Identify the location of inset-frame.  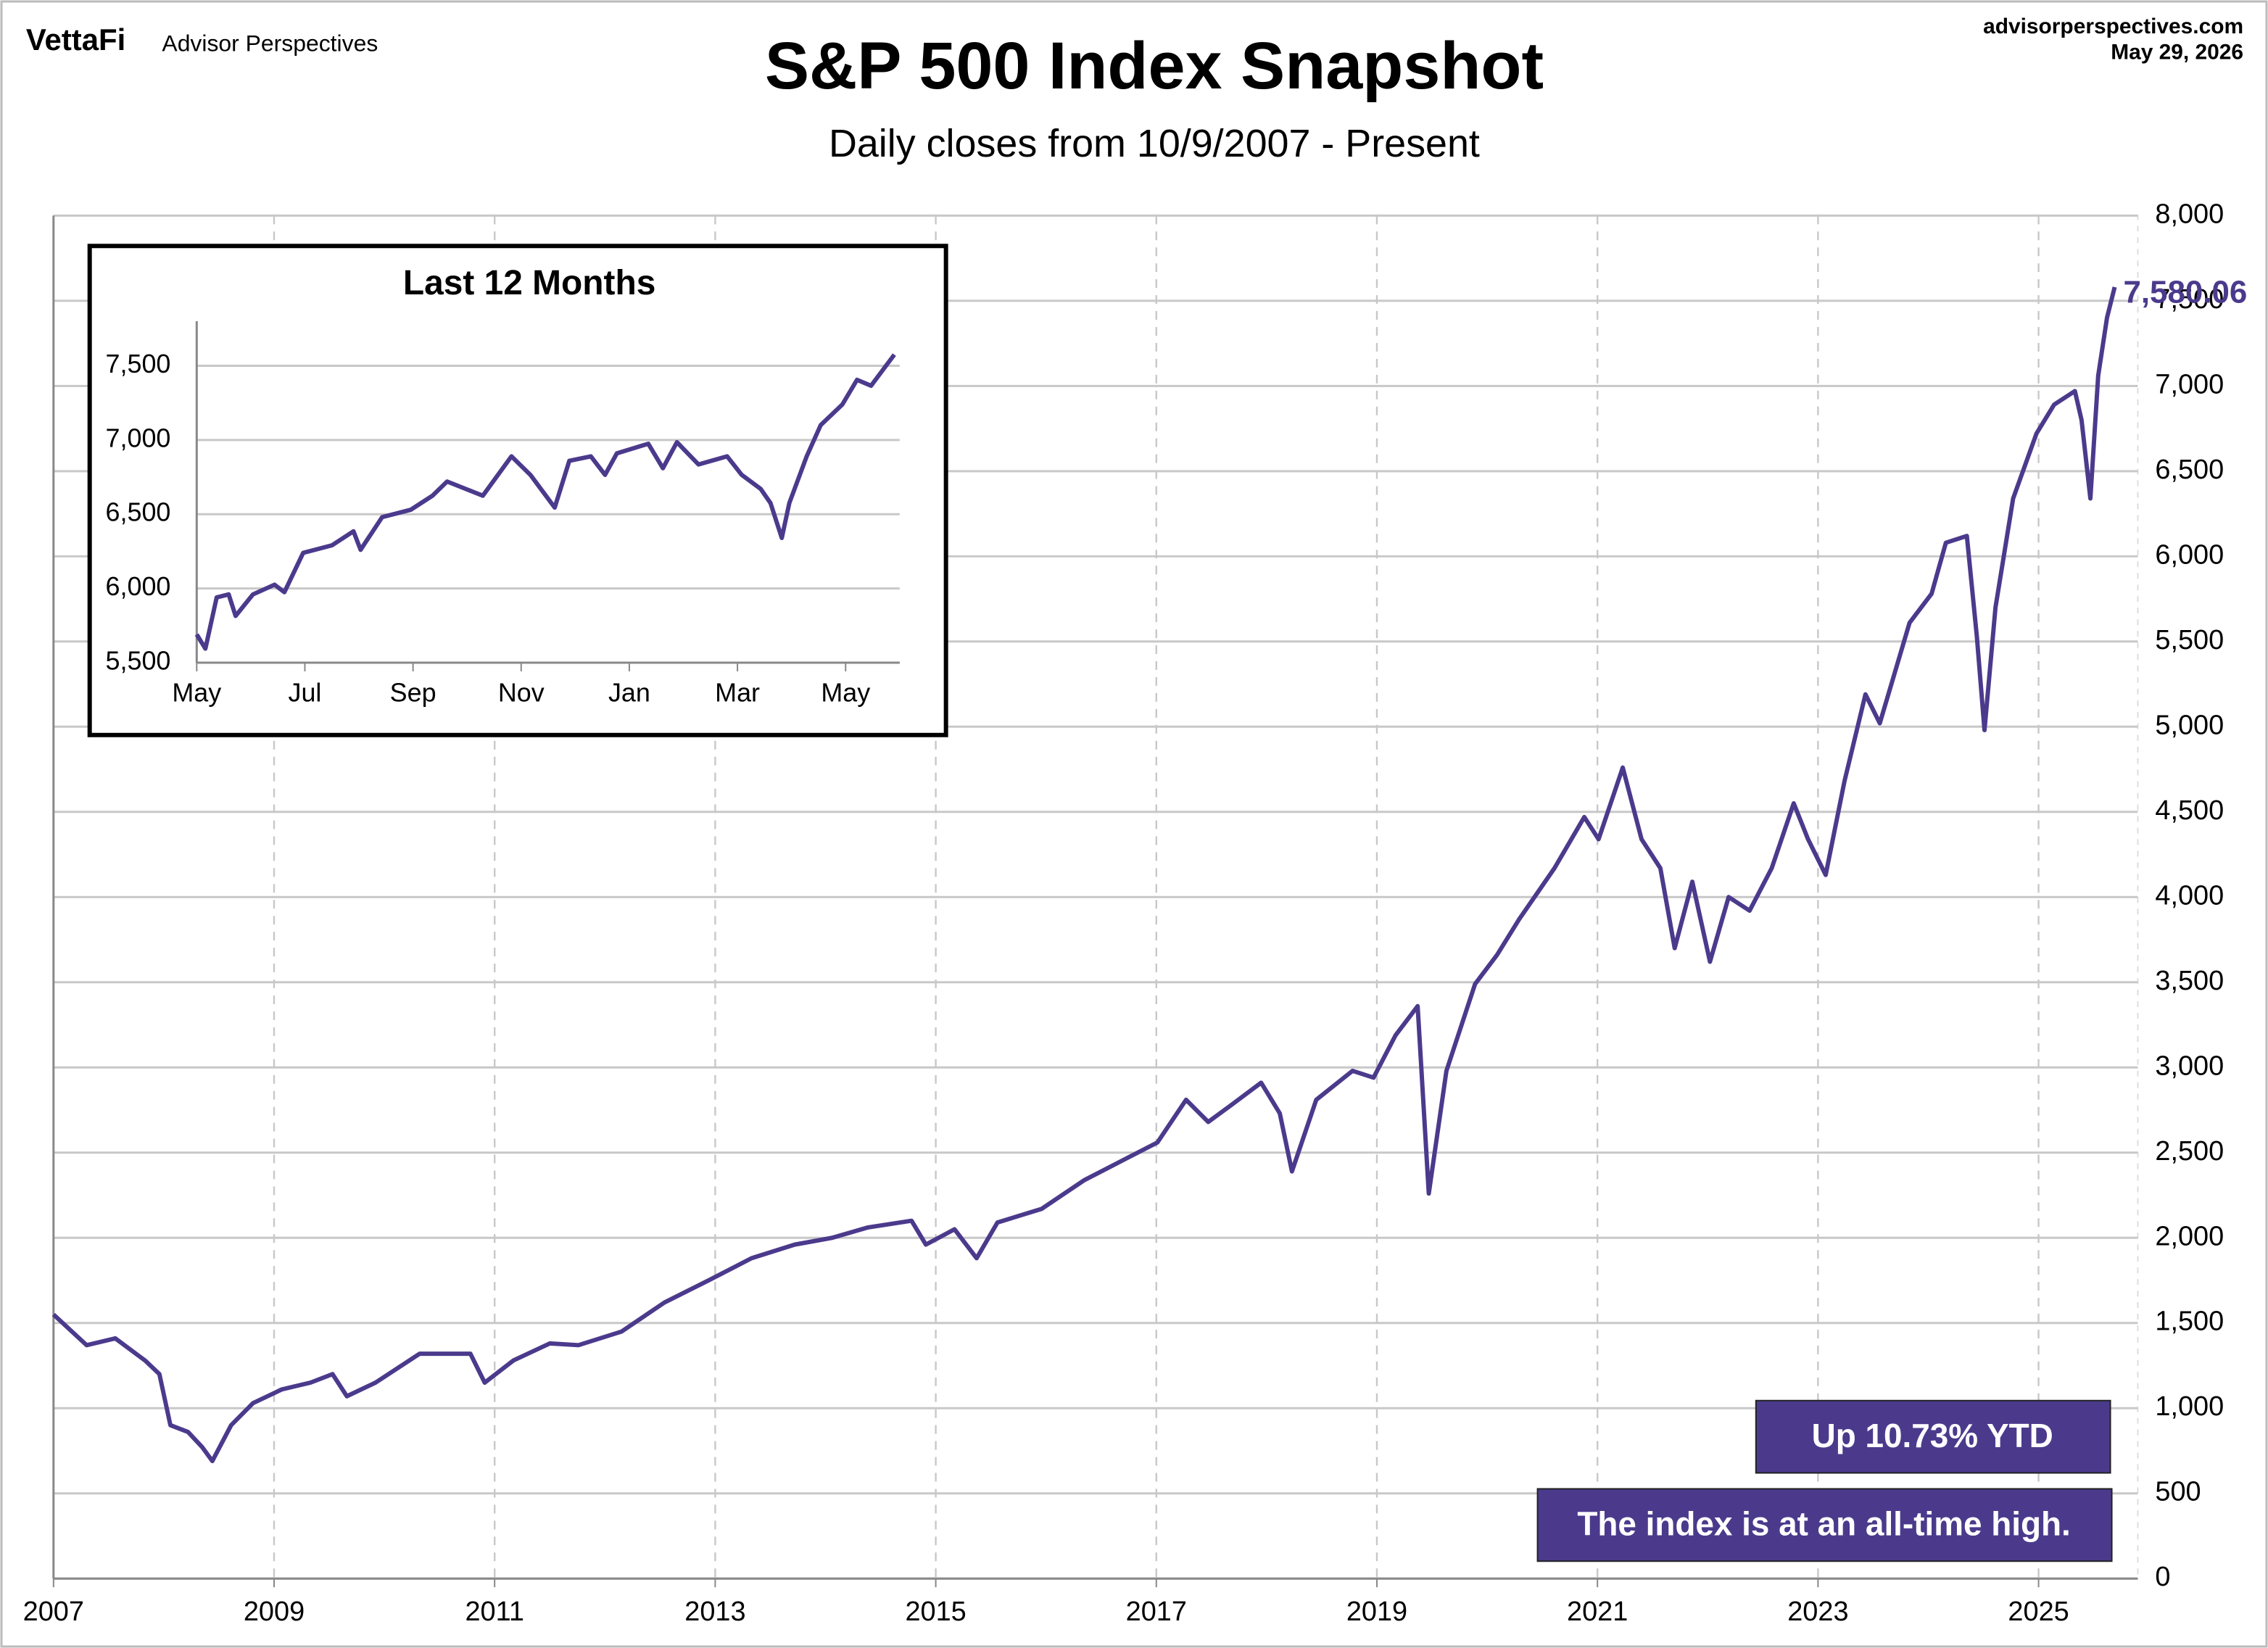
(517, 490).